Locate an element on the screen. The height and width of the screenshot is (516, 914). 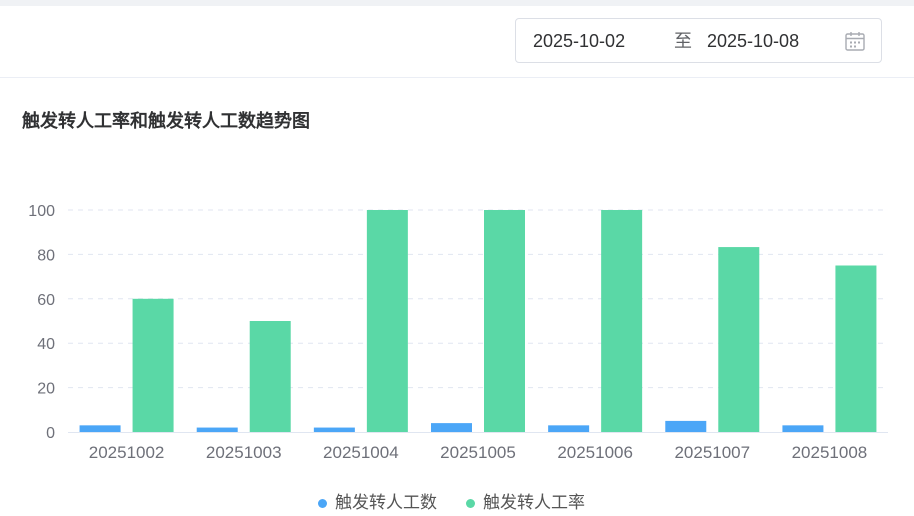
y-tick-label: 40 is located at coordinates (46, 344).